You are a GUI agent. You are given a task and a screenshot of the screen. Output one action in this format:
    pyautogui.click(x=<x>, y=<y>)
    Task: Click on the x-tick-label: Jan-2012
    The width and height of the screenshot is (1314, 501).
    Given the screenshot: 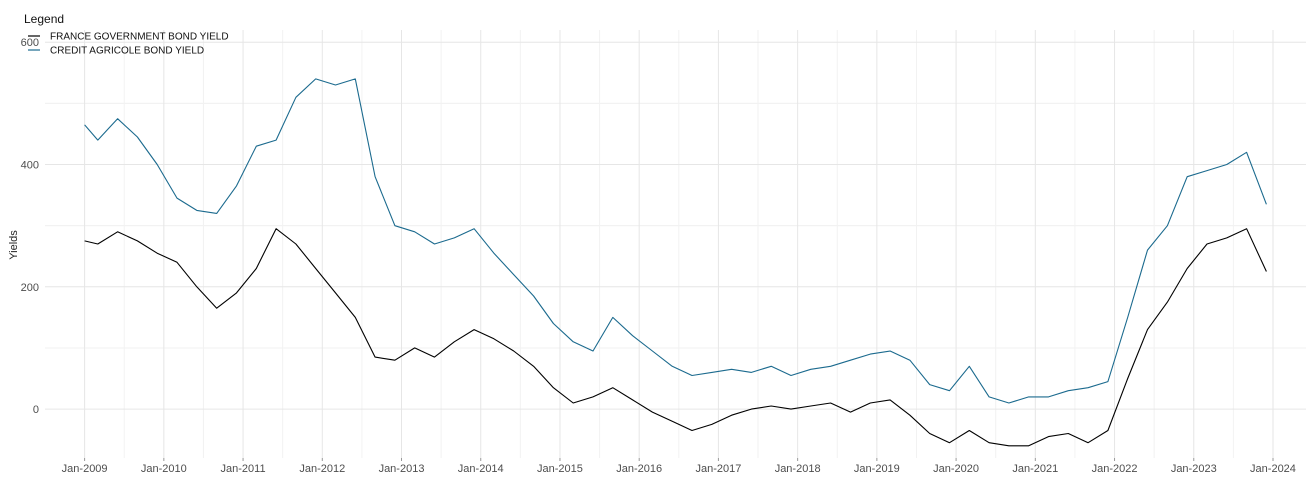 What is the action you would take?
    pyautogui.click(x=322, y=469)
    